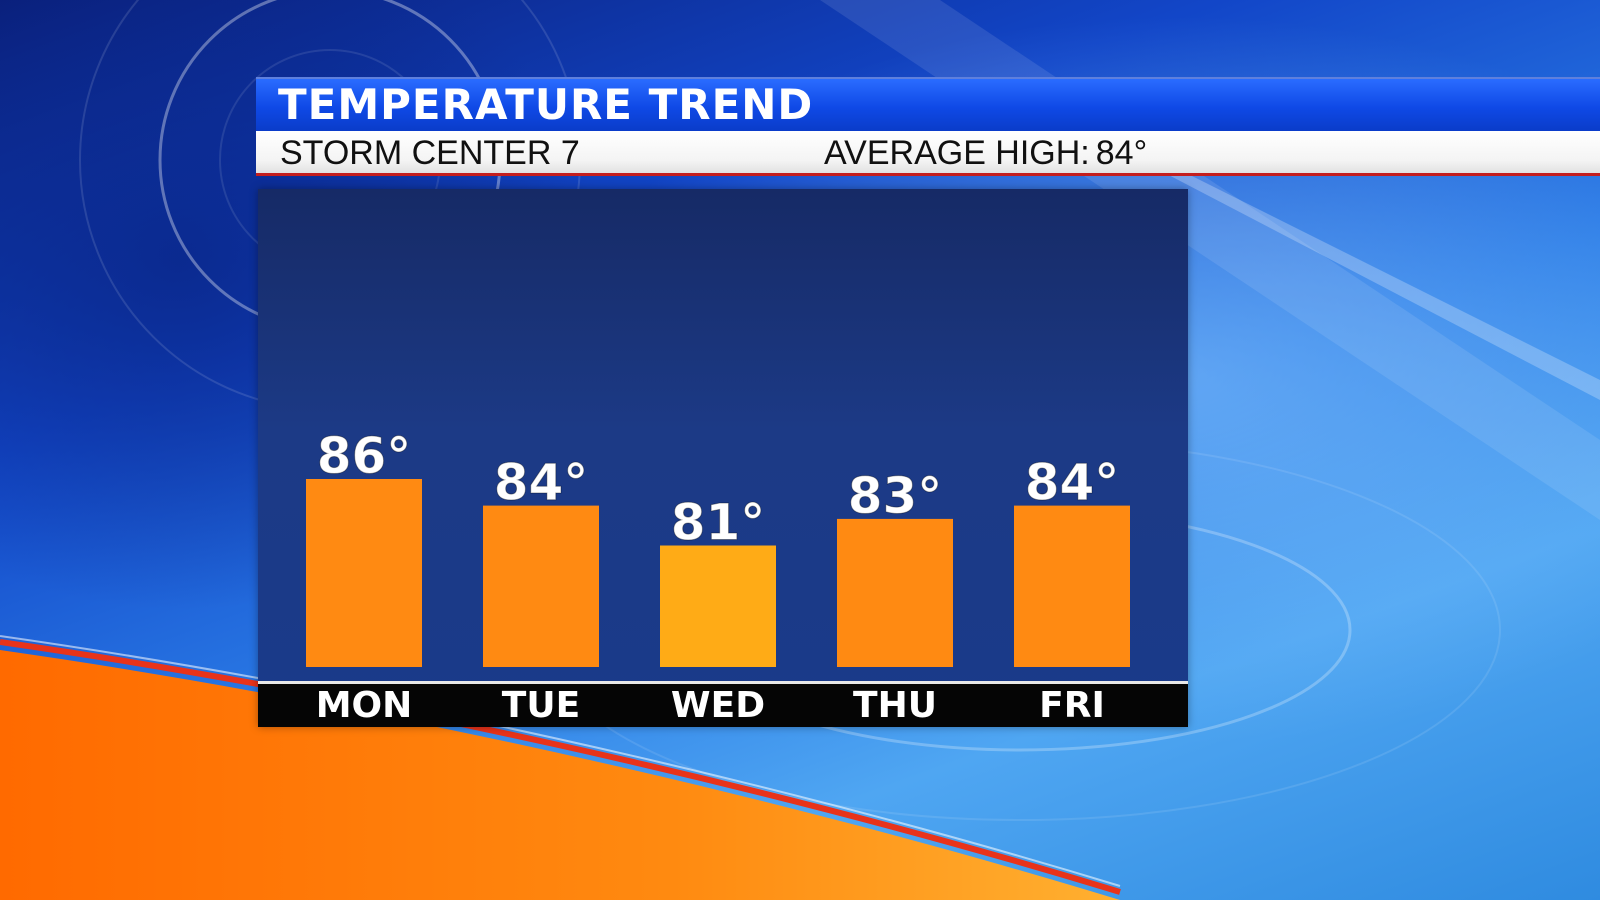 The height and width of the screenshot is (900, 1600). Describe the element at coordinates (1121, 153) in the screenshot. I see `average-high-value: 84°` at that location.